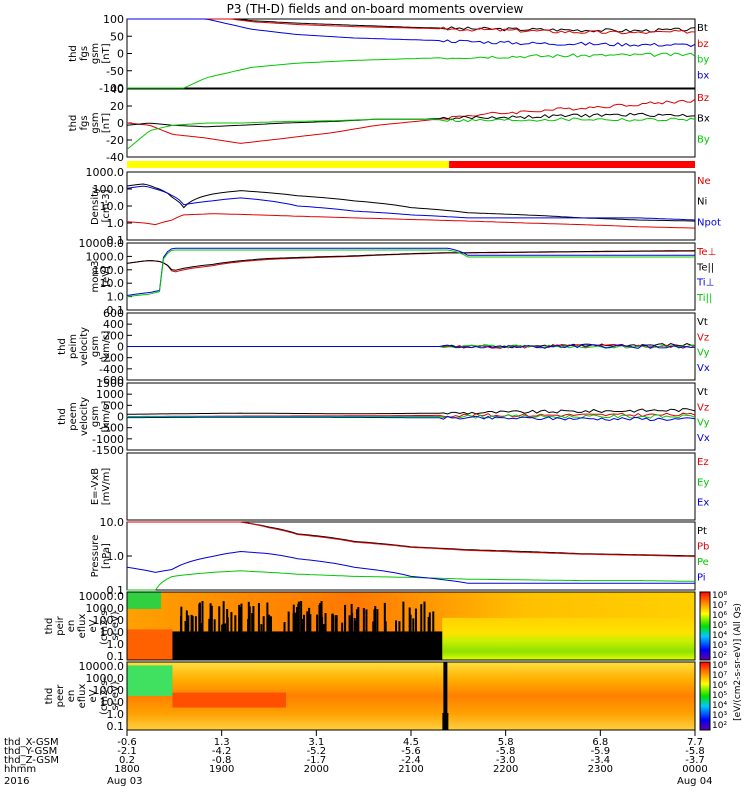 The width and height of the screenshot is (750, 800). I want to click on tick-label: 500, so click(113, 405).